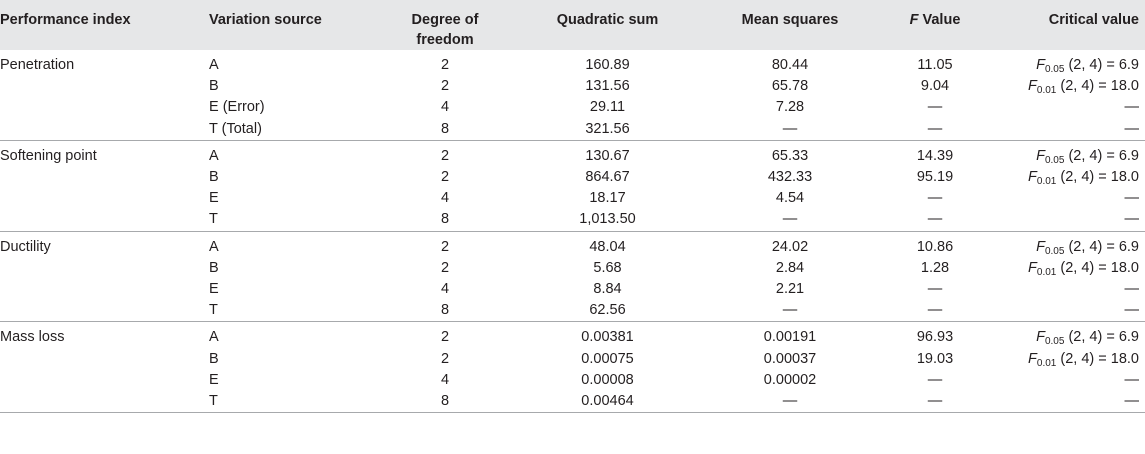  What do you see at coordinates (214, 289) in the screenshot?
I see `variation-source-cell: E` at bounding box center [214, 289].